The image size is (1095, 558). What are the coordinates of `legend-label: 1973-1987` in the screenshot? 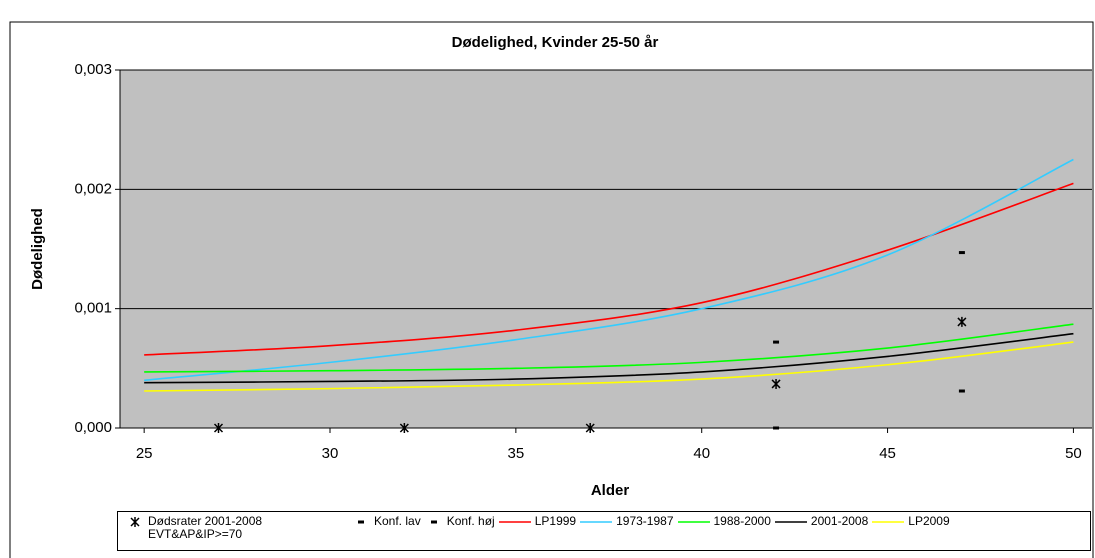 It's located at (645, 521).